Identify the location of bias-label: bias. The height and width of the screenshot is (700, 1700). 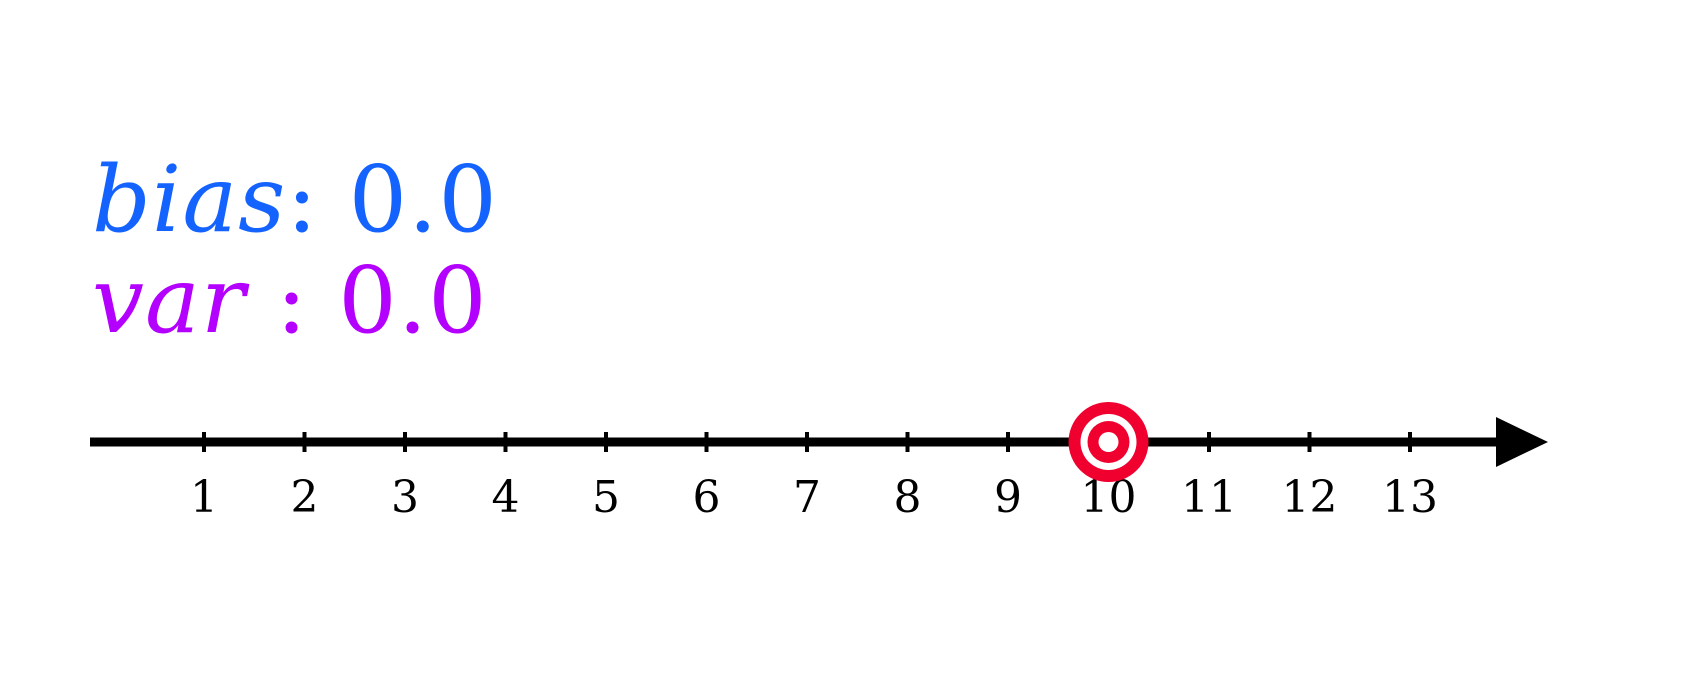
(189, 199).